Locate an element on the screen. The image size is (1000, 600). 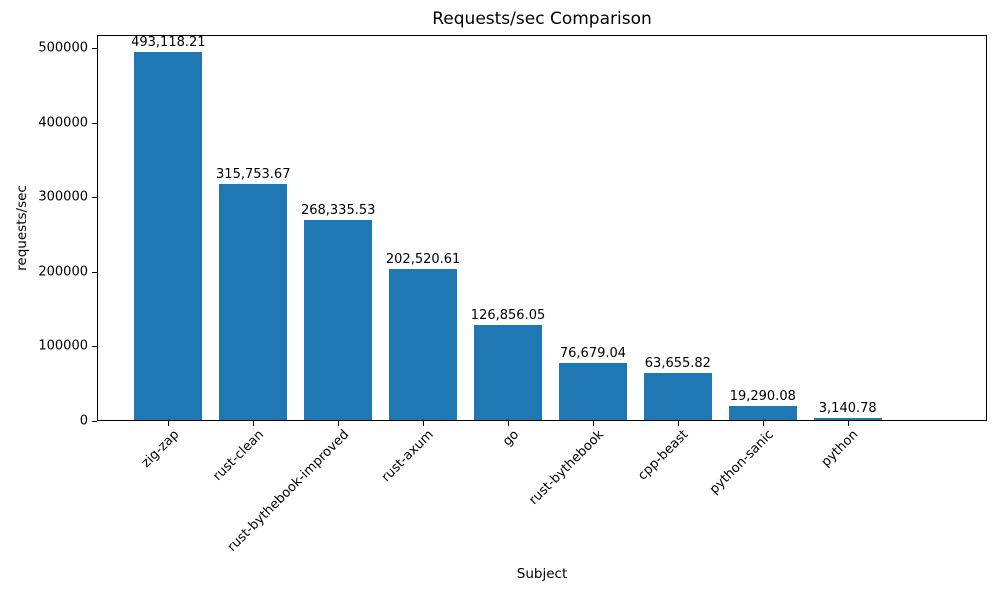
x-tick-label: cpp-beast is located at coordinates (663, 455).